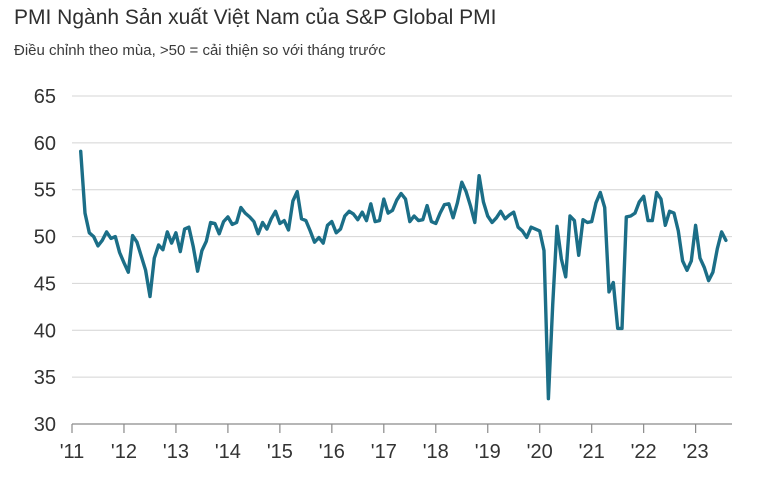  Describe the element at coordinates (384, 452) in the screenshot. I see `x-tick-label: '17` at that location.